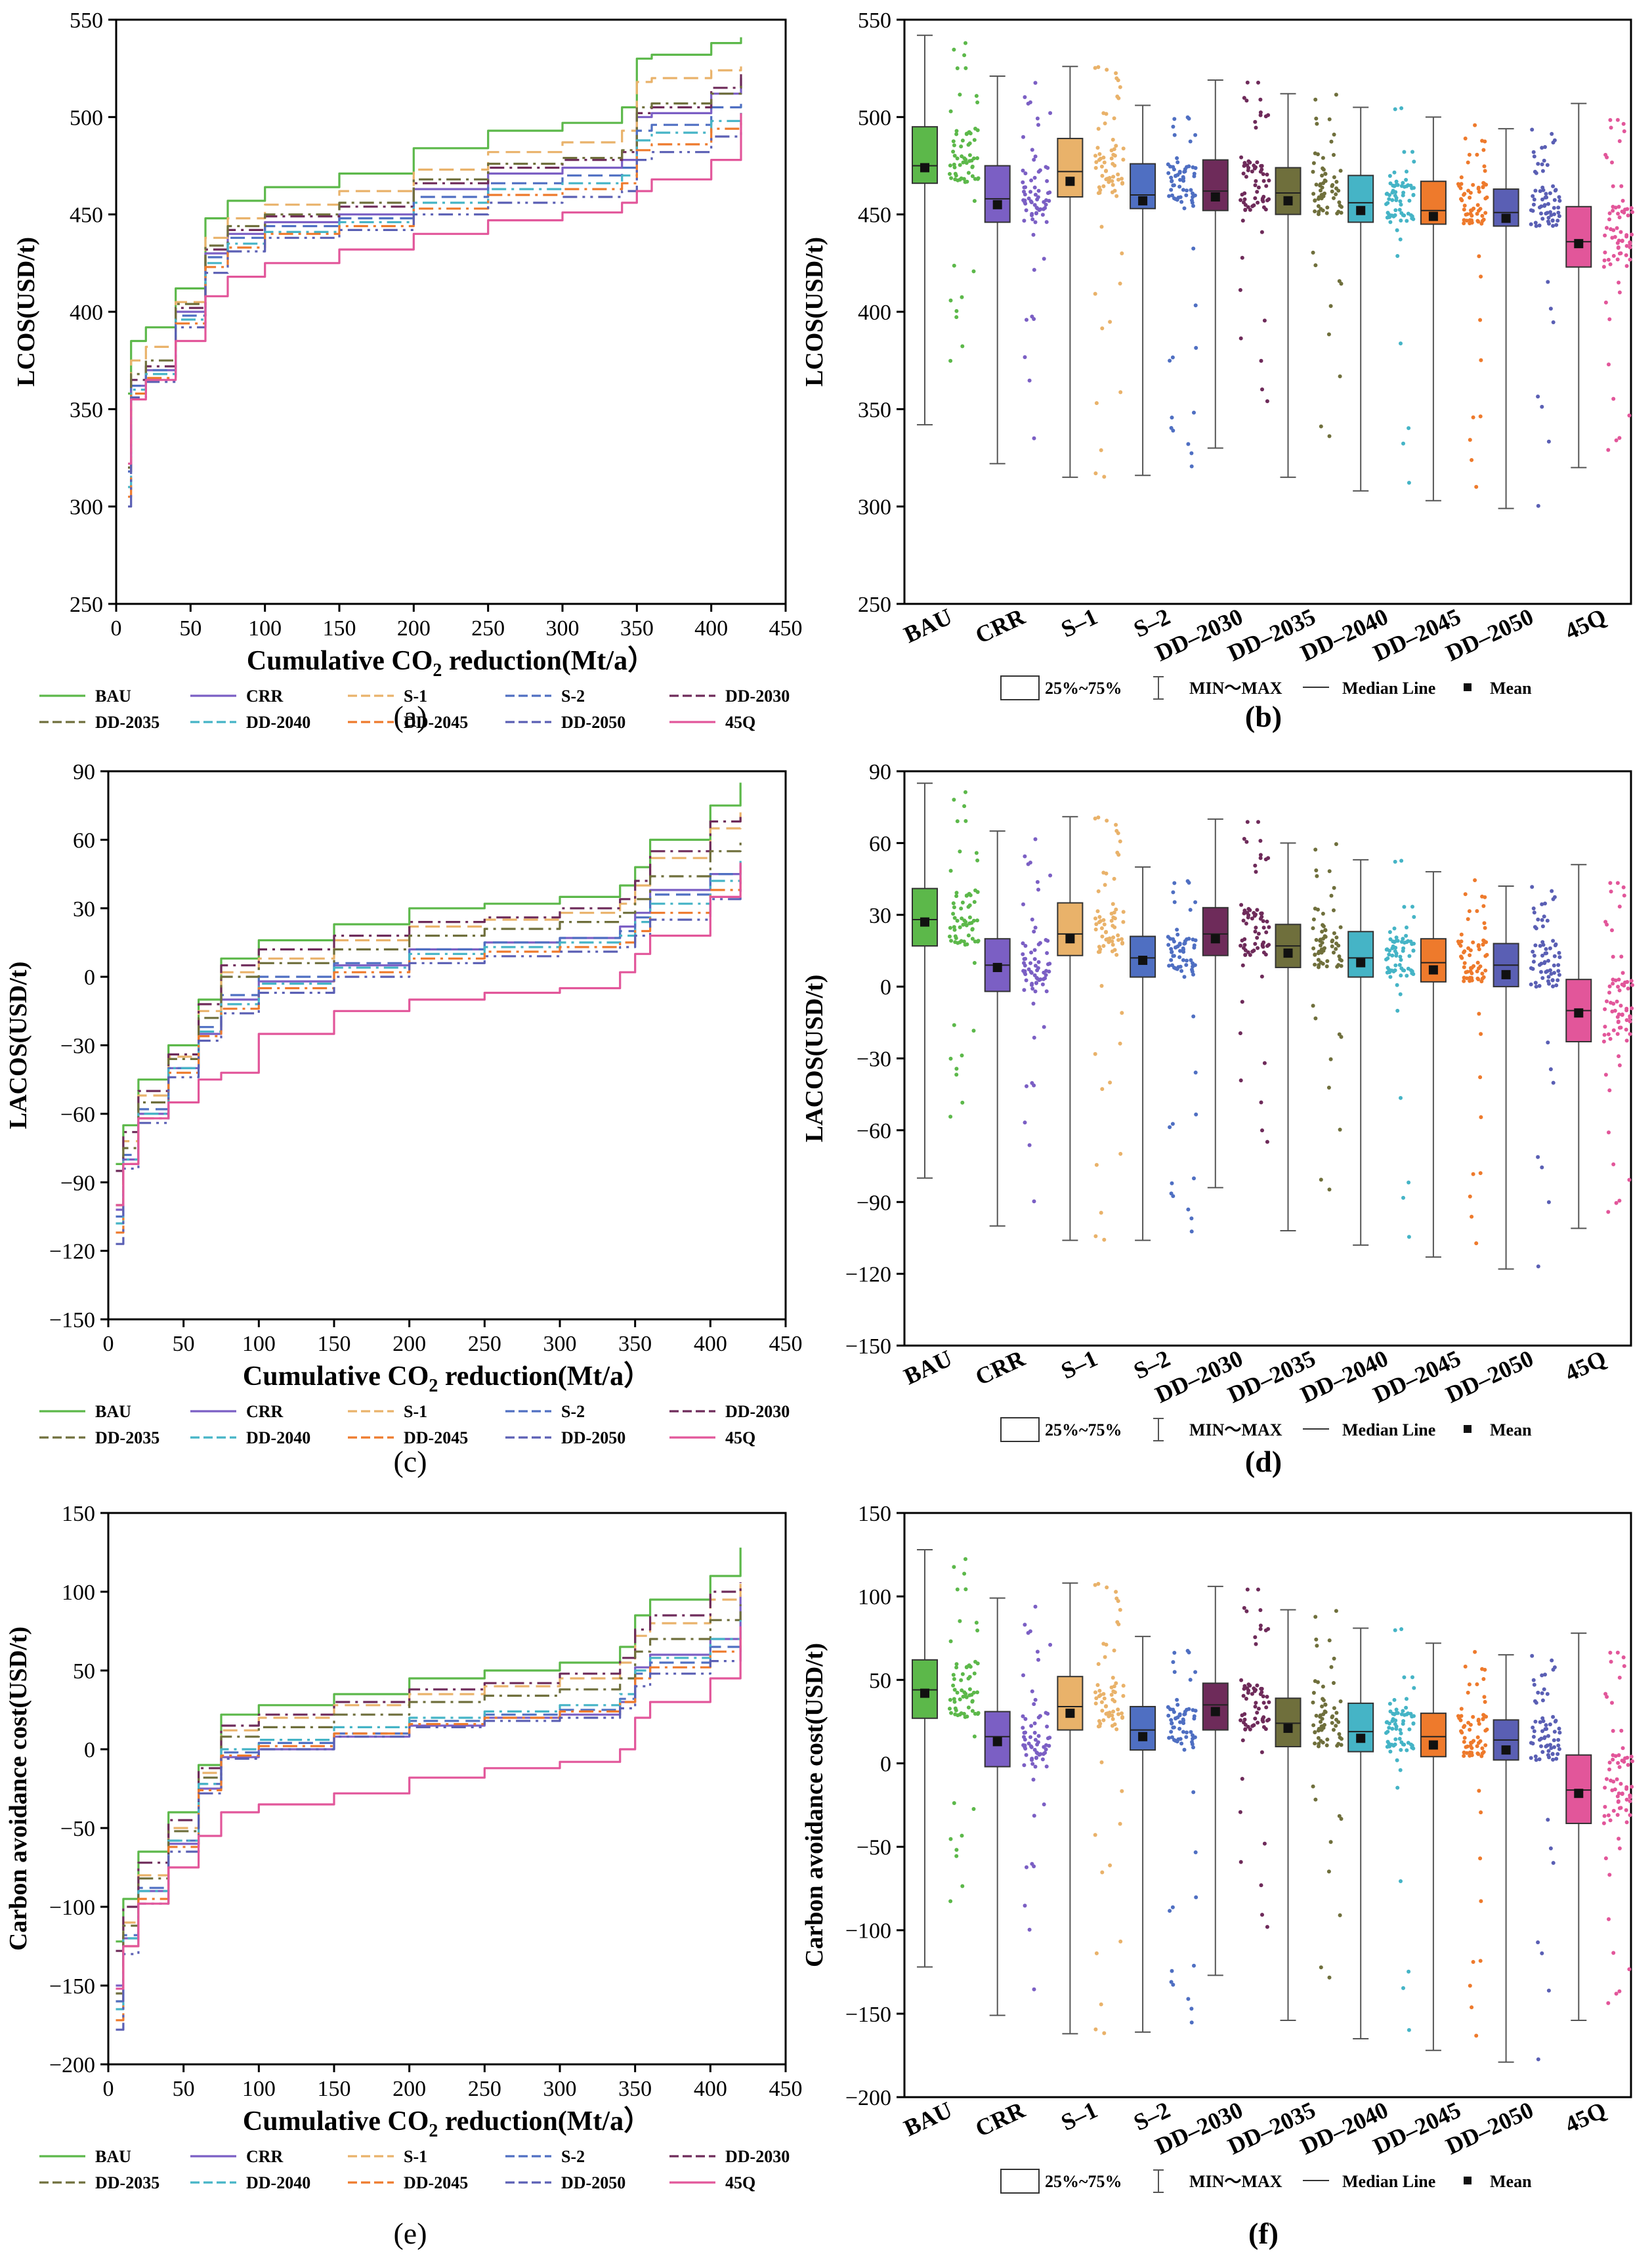 This screenshot has width=1652, height=2256. What do you see at coordinates (635, 1344) in the screenshot?
I see `x-tick-label: 350` at bounding box center [635, 1344].